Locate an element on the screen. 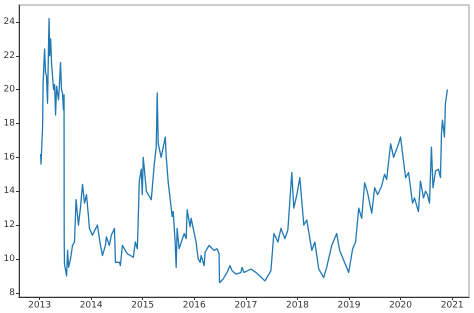  x-tick-label: 2013 is located at coordinates (40, 305).